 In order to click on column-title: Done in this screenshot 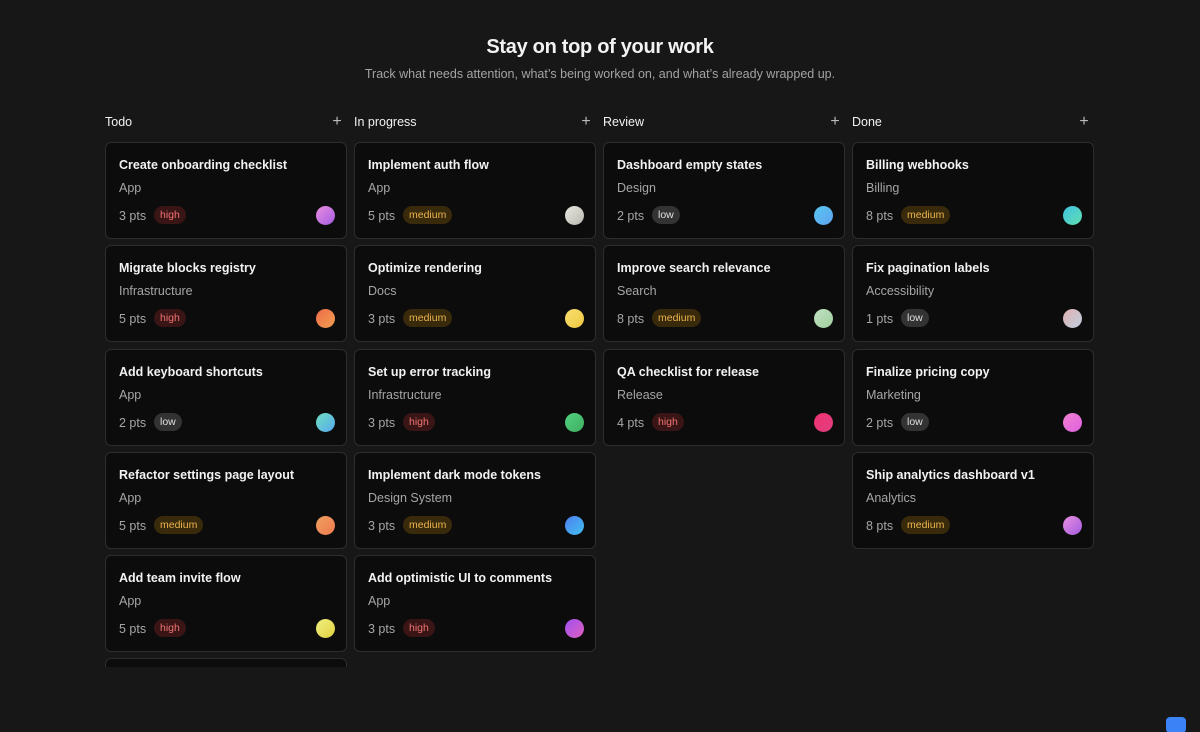, I will do `click(867, 122)`.